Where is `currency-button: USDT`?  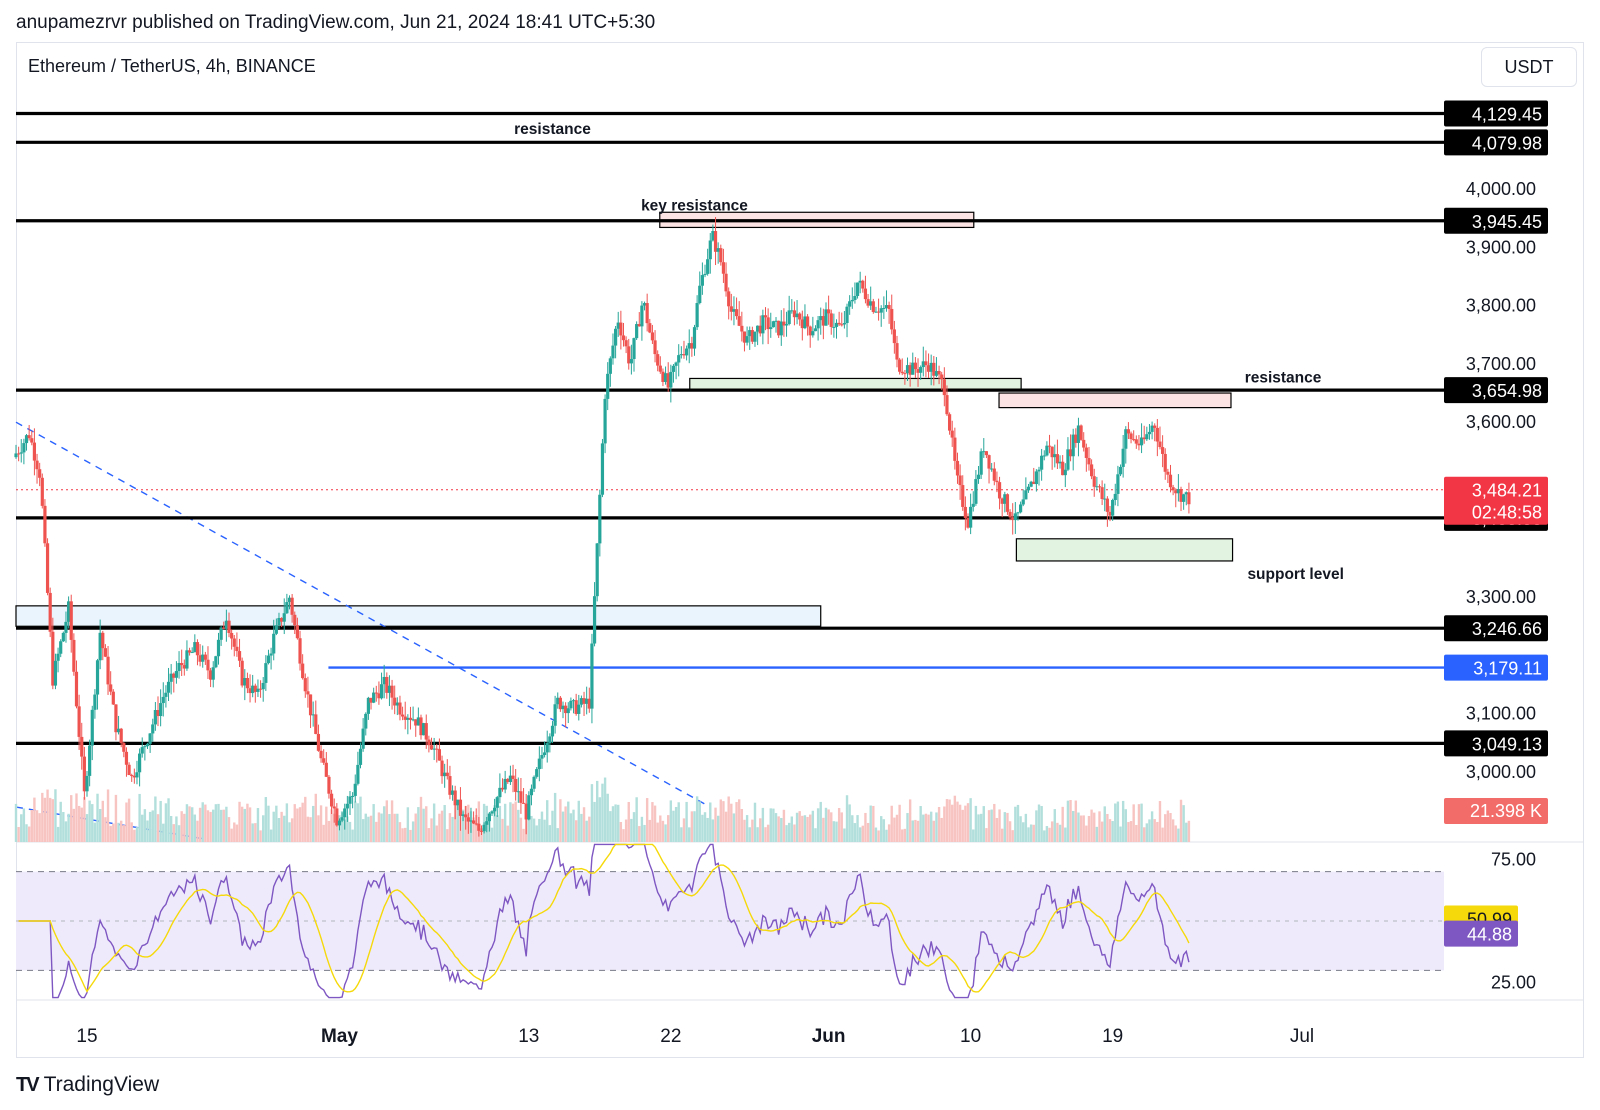
currency-button: USDT is located at coordinates (1529, 67).